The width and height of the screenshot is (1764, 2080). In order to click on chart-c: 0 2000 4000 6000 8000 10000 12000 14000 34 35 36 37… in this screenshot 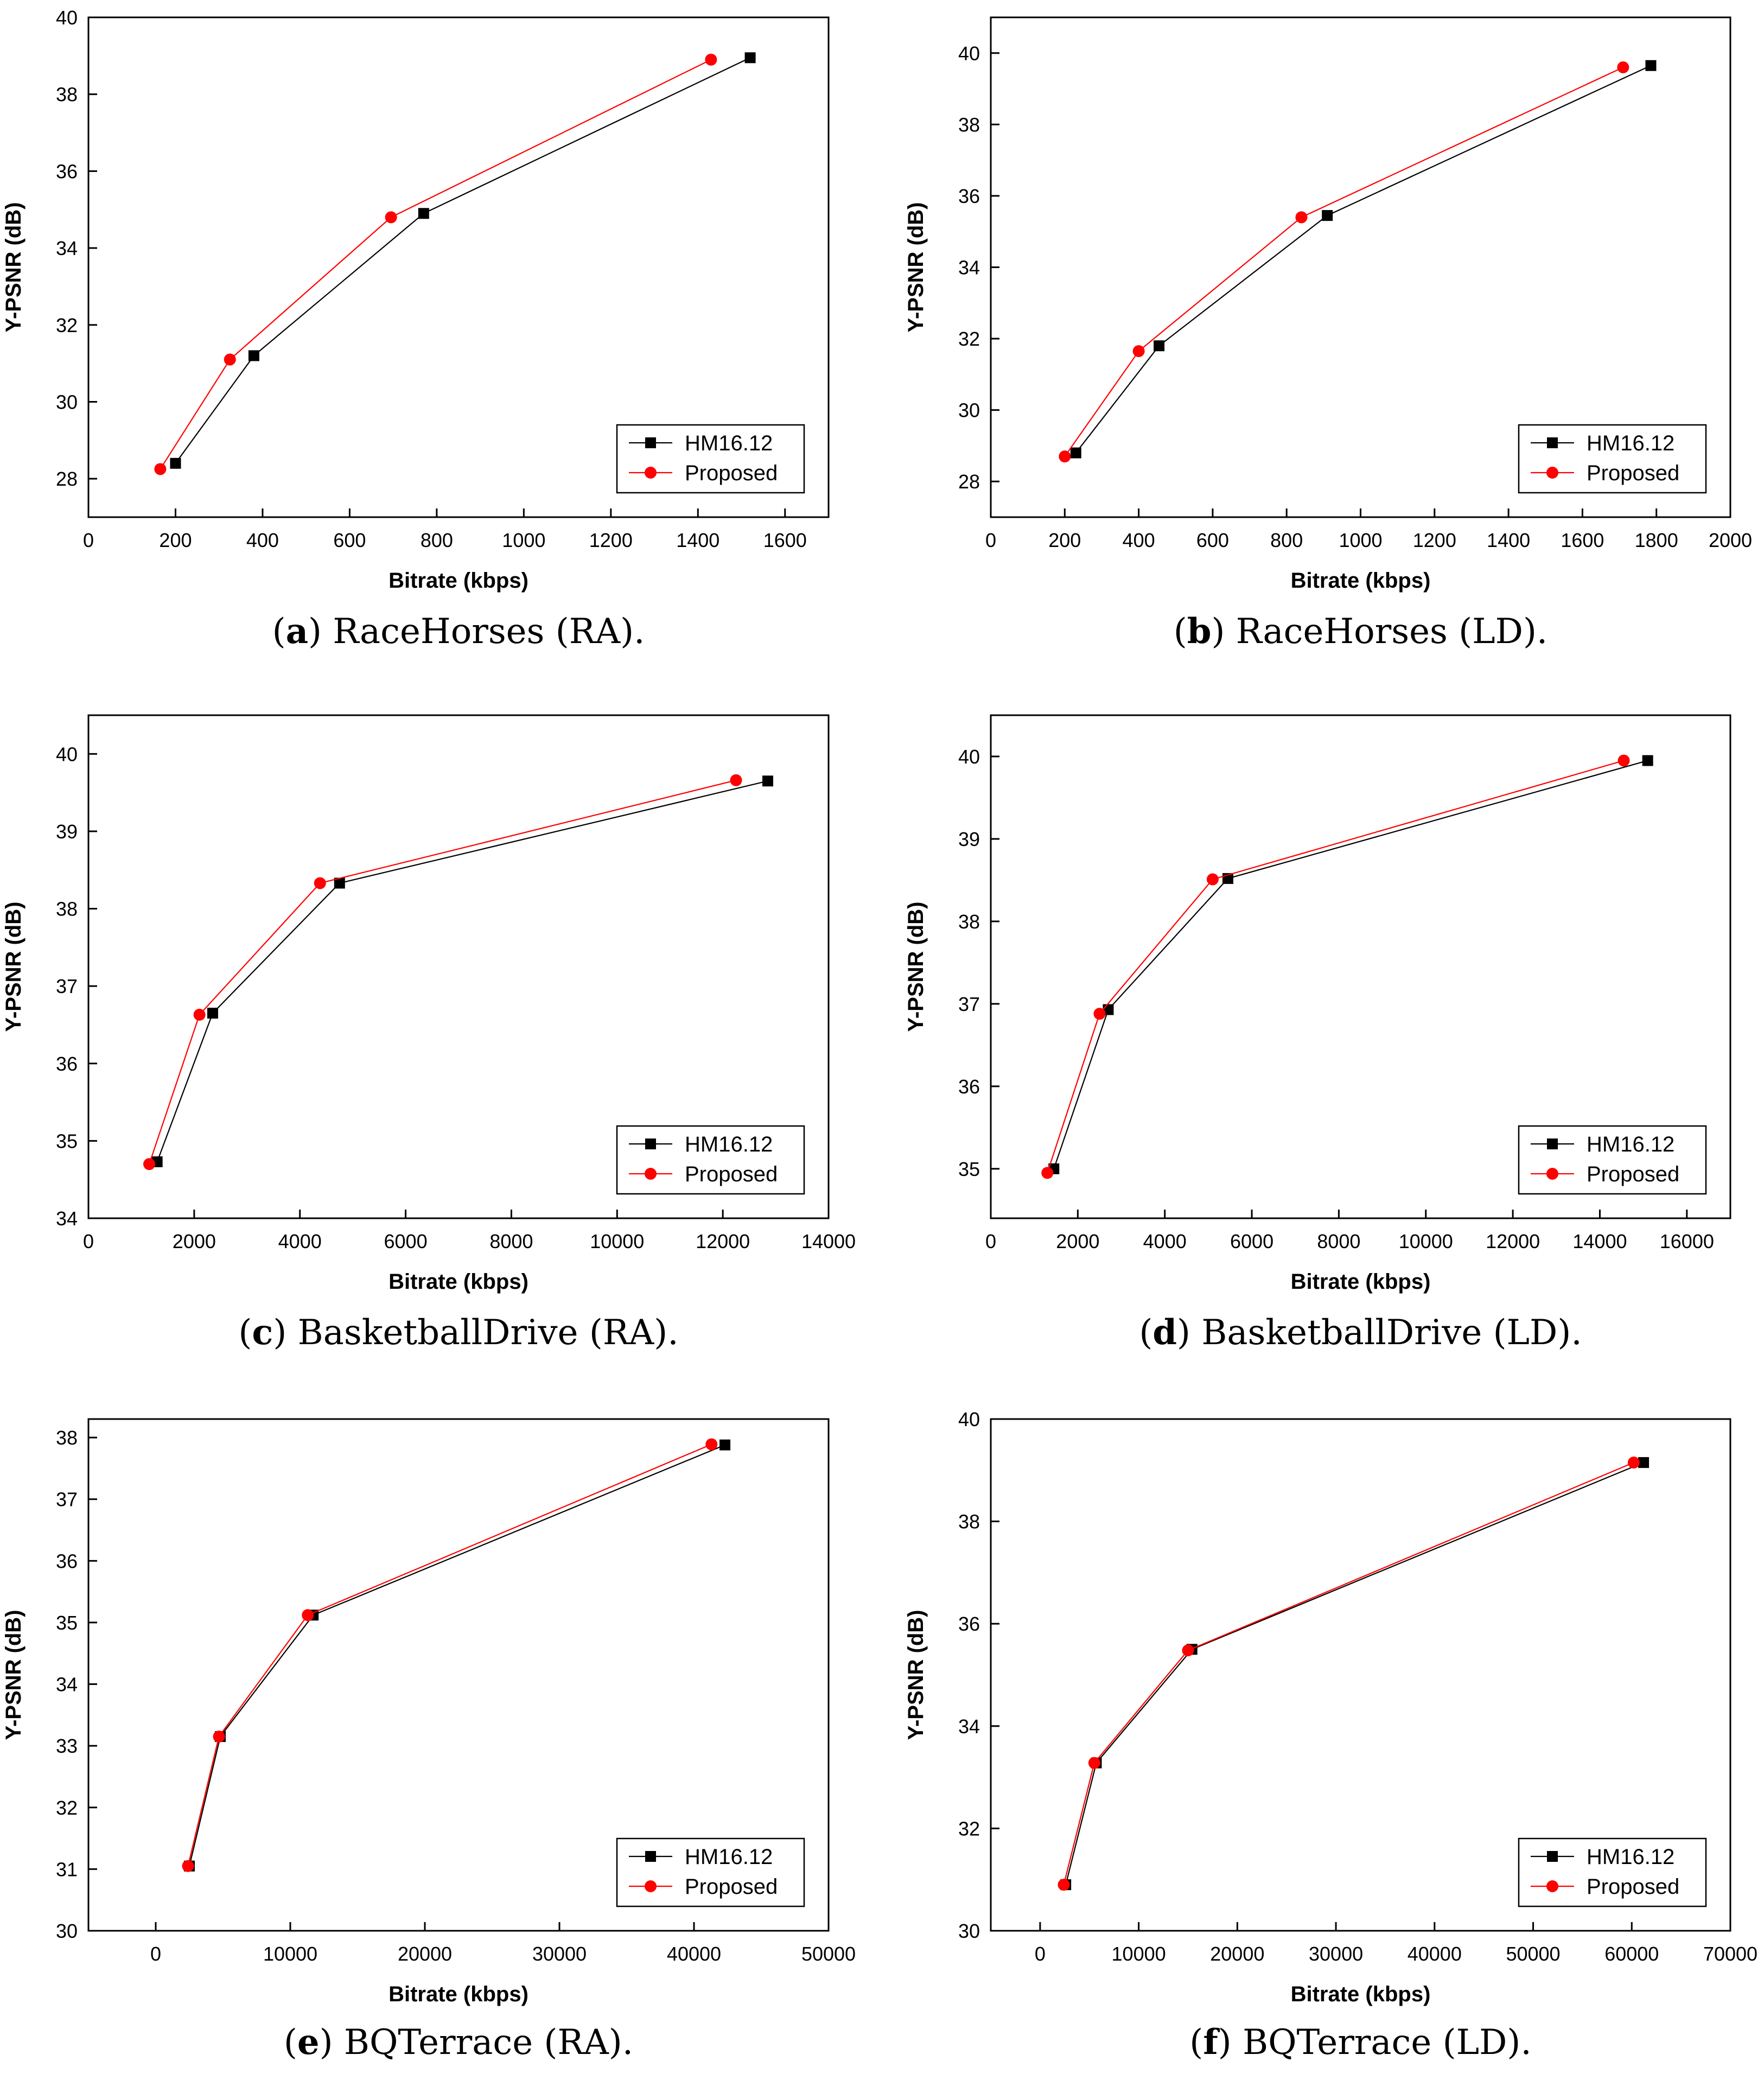, I will do `click(429, 1033)`.